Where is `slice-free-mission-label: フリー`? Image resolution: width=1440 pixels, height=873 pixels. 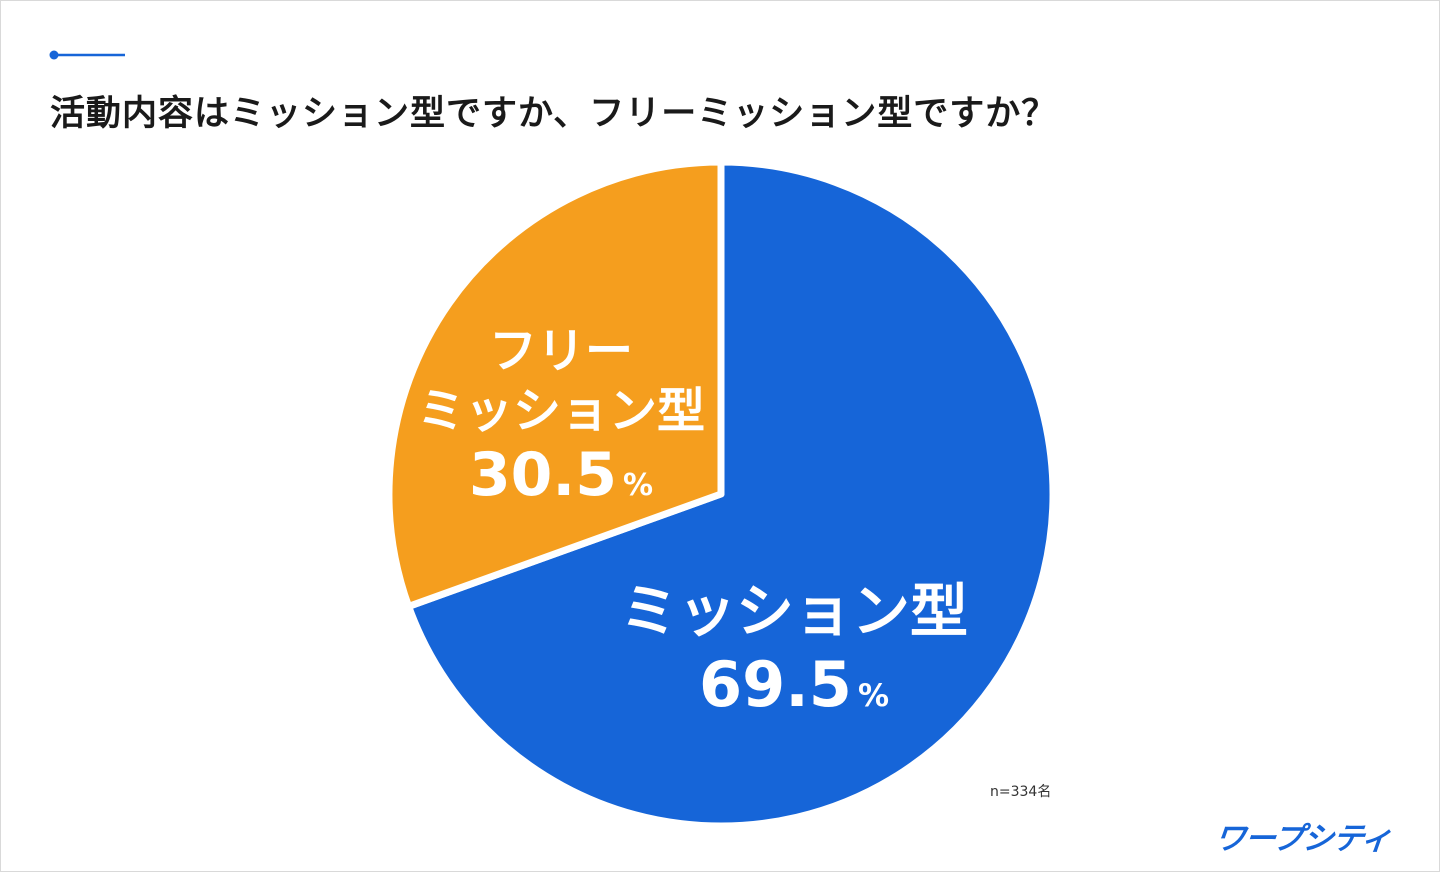 slice-free-mission-label: フリー is located at coordinates (561, 351).